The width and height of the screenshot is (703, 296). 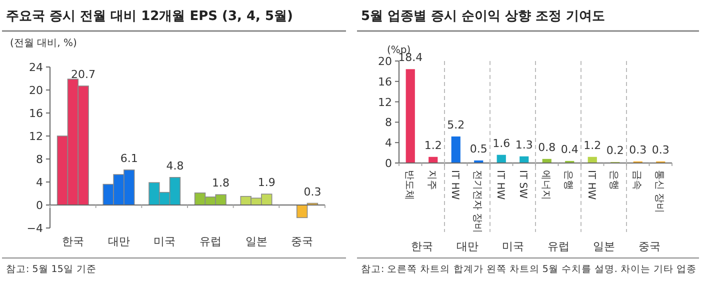 I want to click on data-label: 1.9, so click(x=267, y=183).